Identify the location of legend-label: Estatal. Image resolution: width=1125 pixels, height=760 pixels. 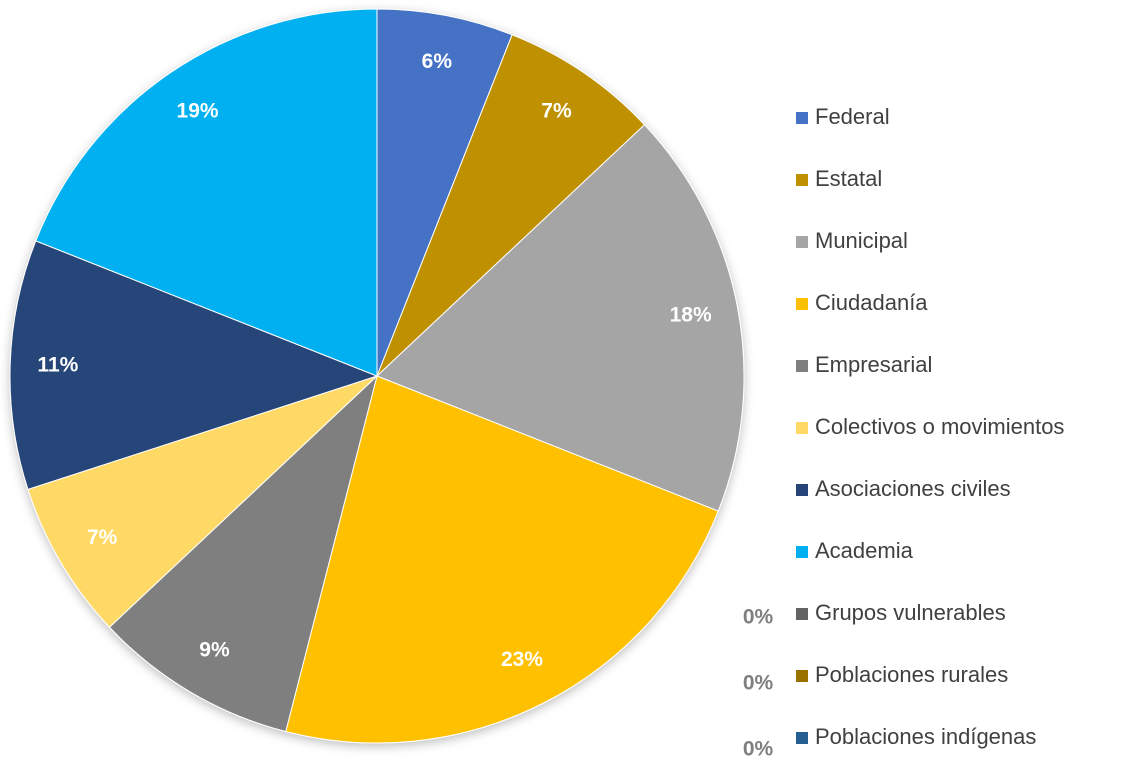
(848, 178).